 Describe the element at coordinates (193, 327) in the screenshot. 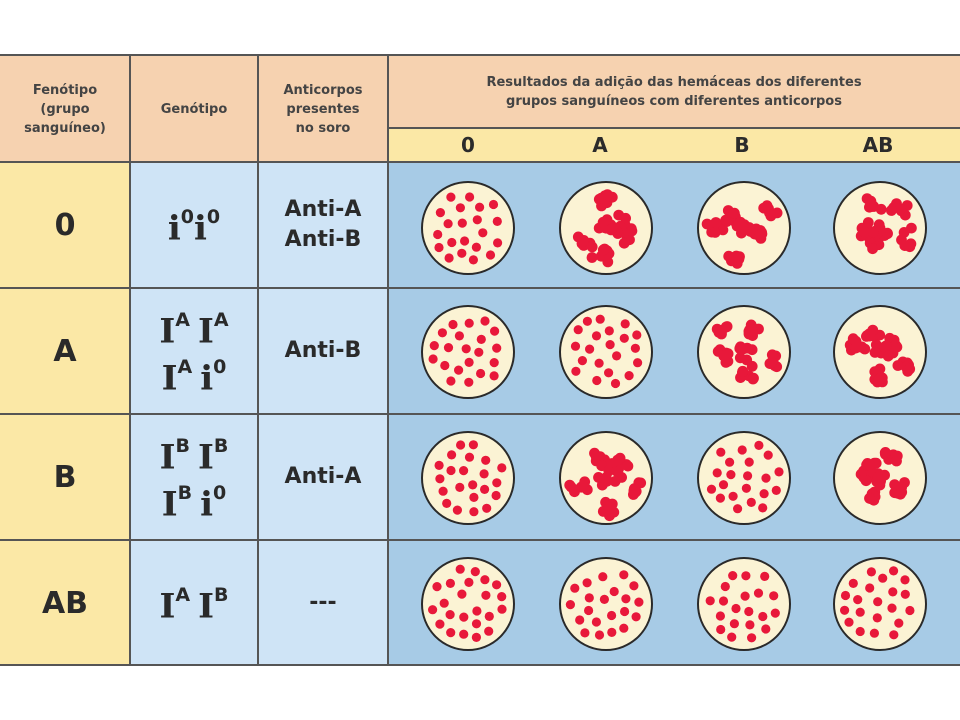

I see `genotype-line: IA IA` at that location.